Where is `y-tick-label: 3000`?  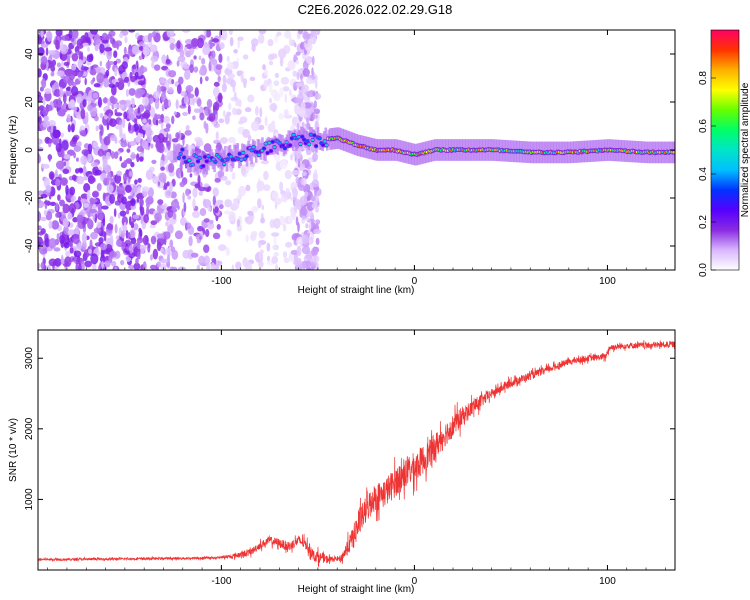
y-tick-label: 3000 is located at coordinates (29, 358).